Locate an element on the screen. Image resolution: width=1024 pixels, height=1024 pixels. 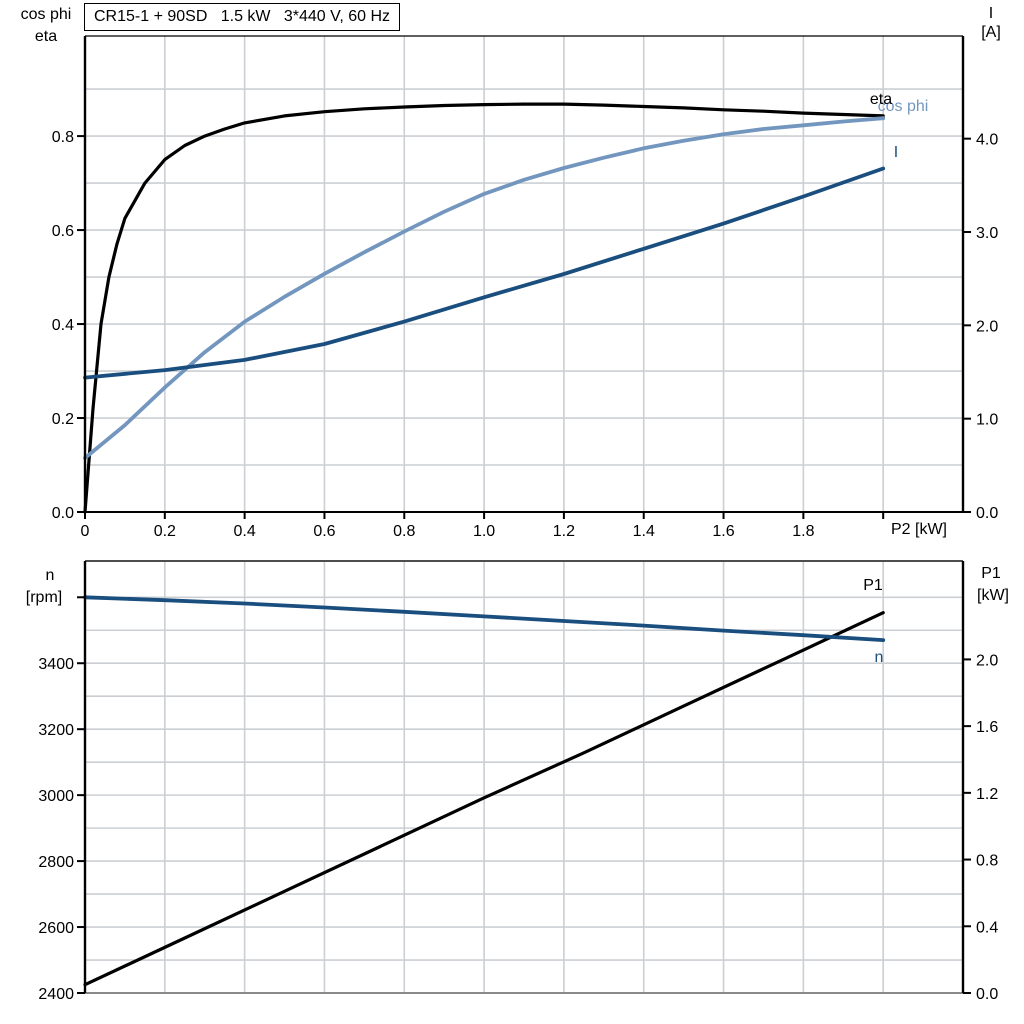
x-tick-label: 1.4 is located at coordinates (644, 531).